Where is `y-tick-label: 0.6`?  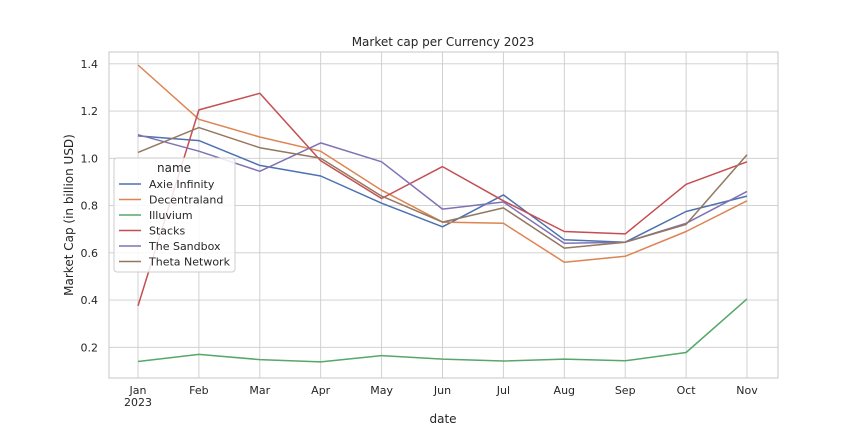 y-tick-label: 0.6 is located at coordinates (90, 253).